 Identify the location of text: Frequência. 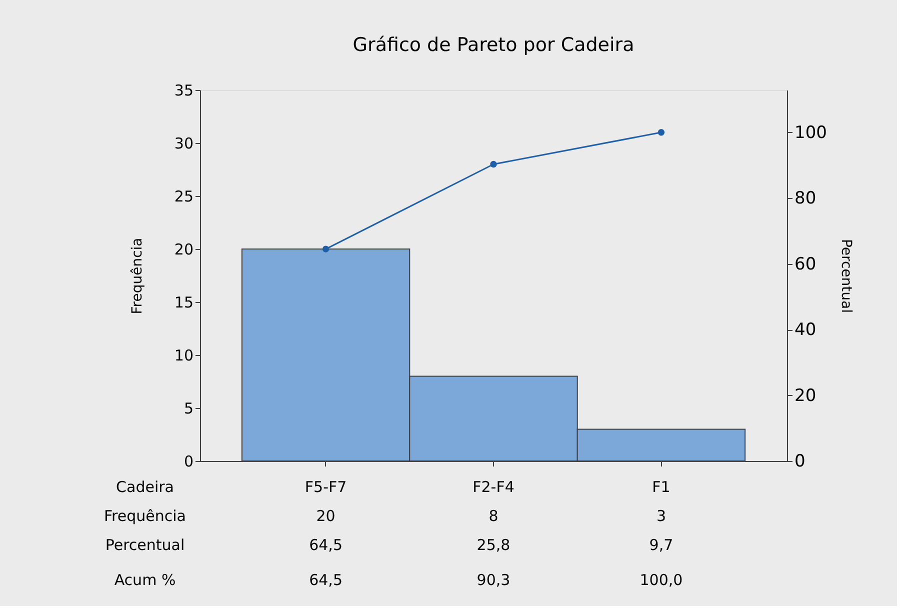
(145, 516).